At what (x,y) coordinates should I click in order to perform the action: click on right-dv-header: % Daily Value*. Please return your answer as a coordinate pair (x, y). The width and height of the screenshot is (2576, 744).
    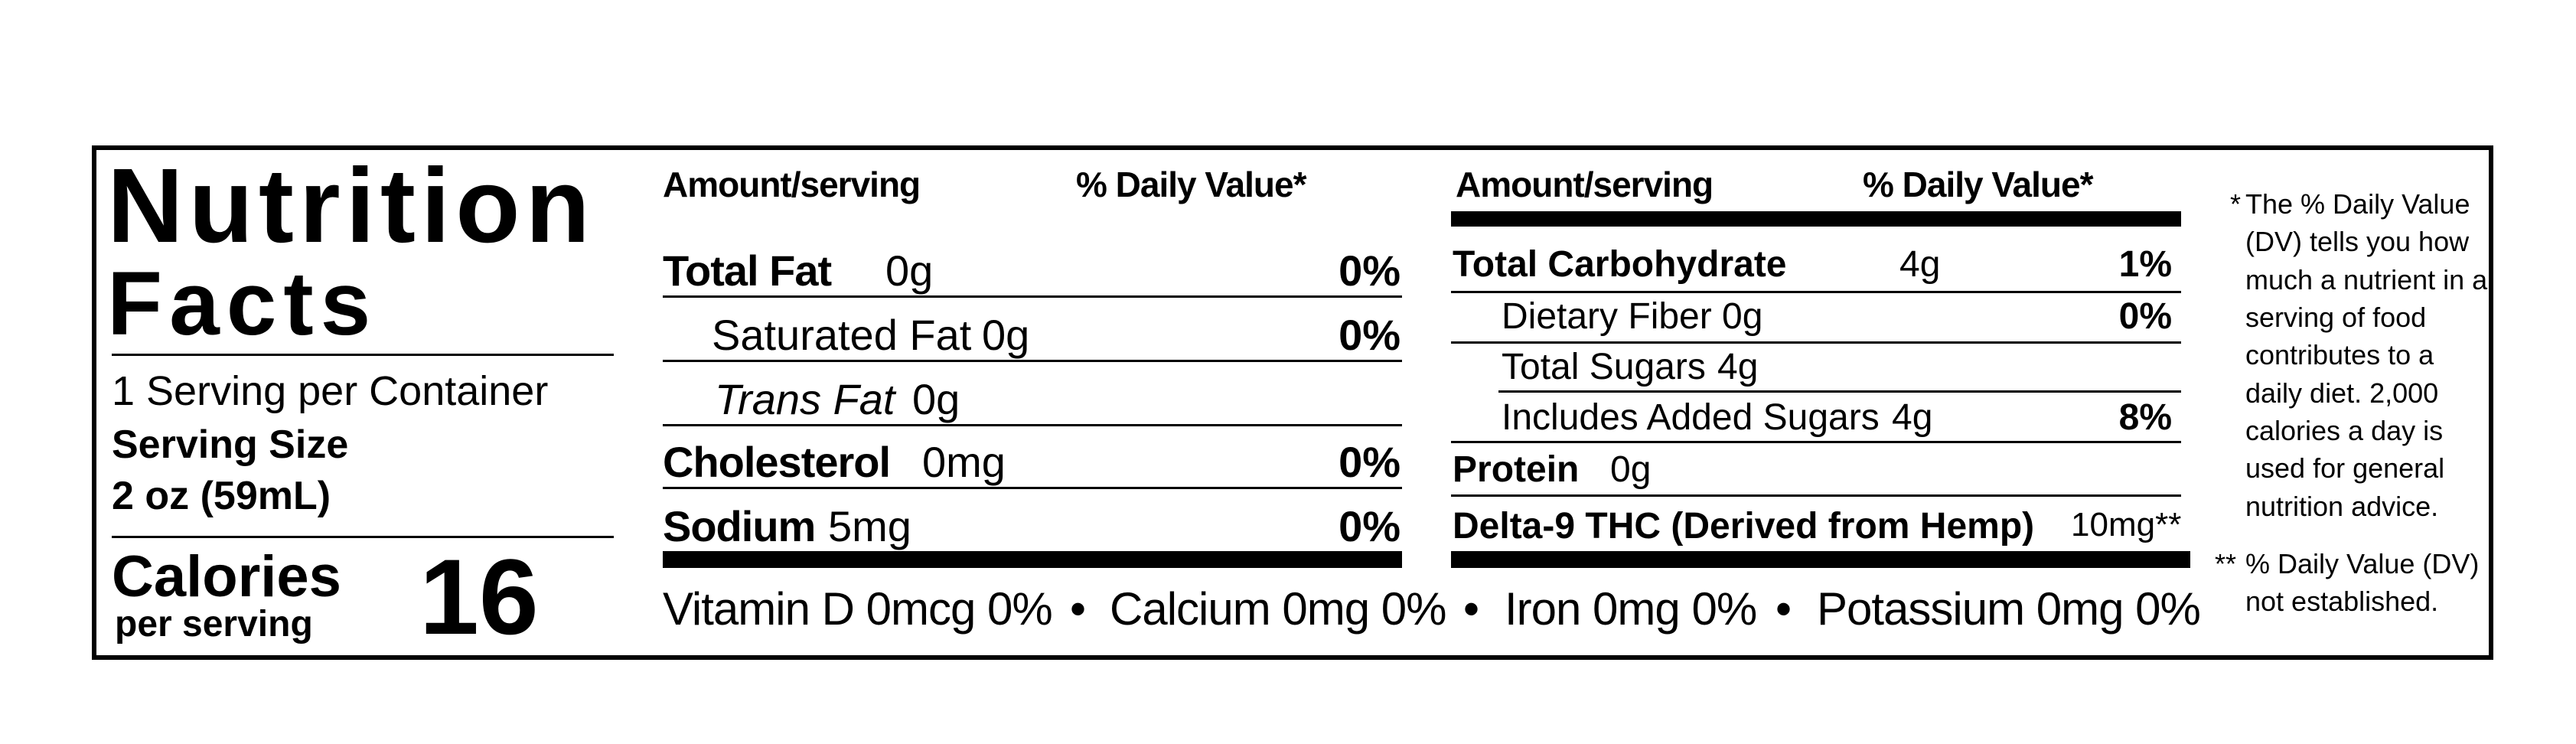
    Looking at the image, I should click on (1978, 184).